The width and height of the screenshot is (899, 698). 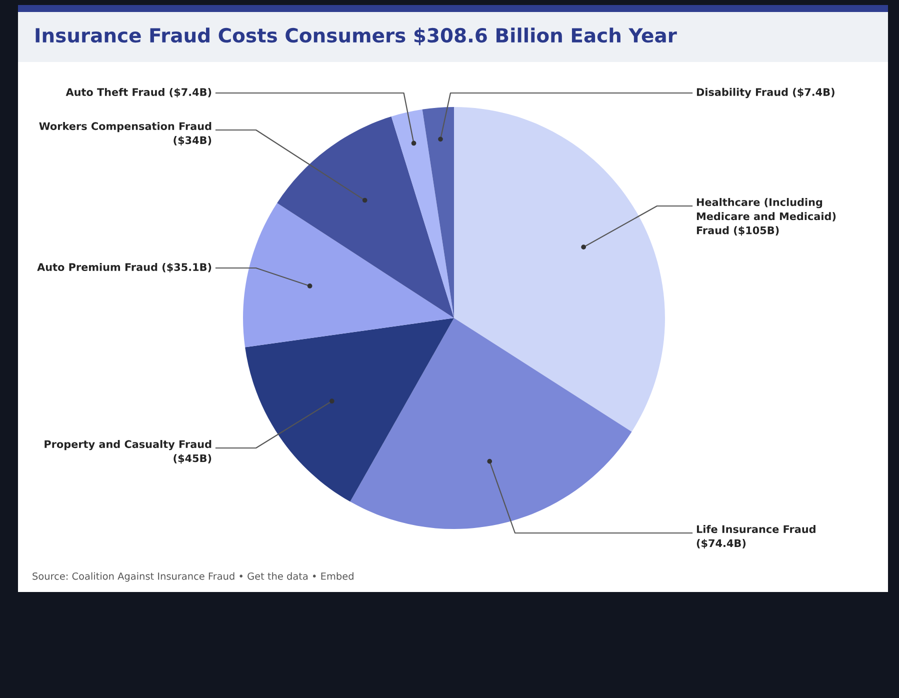 What do you see at coordinates (128, 445) in the screenshot?
I see `slice-label: Property and Casualty Fraud` at bounding box center [128, 445].